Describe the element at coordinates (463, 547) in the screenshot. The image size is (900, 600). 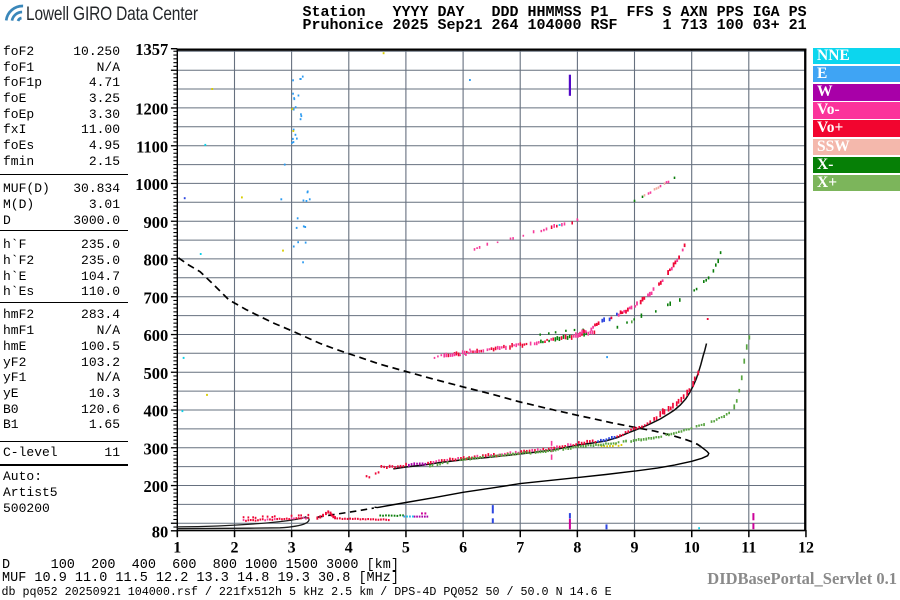
I see `svg-text: 6` at that location.